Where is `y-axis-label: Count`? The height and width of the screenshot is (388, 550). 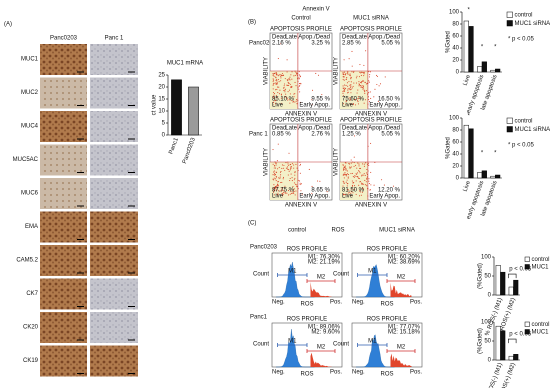
y-axis-label: Count is located at coordinates (261, 275).